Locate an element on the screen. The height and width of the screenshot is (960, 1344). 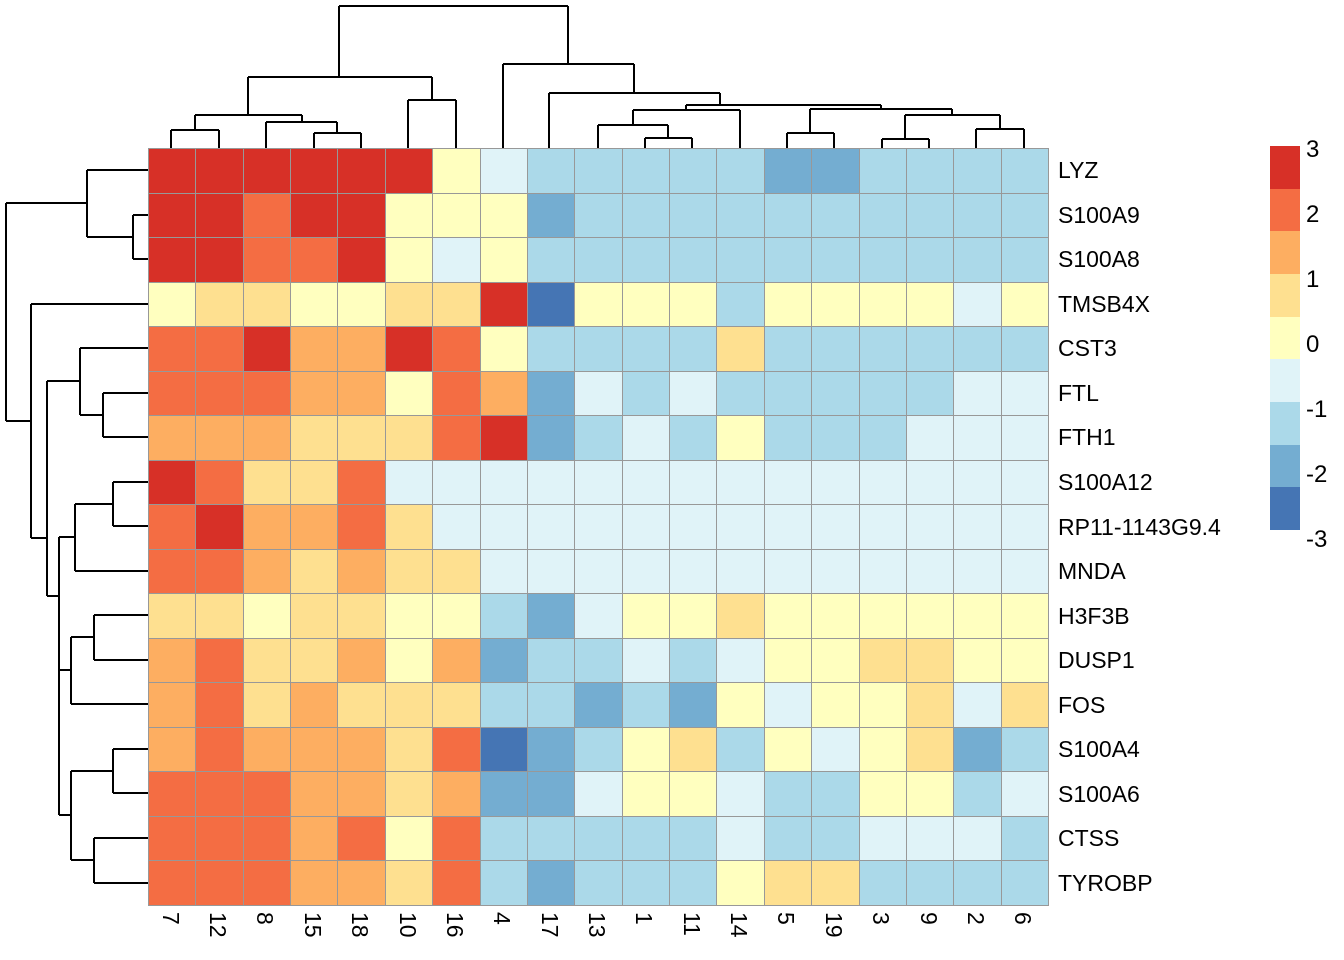
column-label-7: 7 is located at coordinates (170, 918).